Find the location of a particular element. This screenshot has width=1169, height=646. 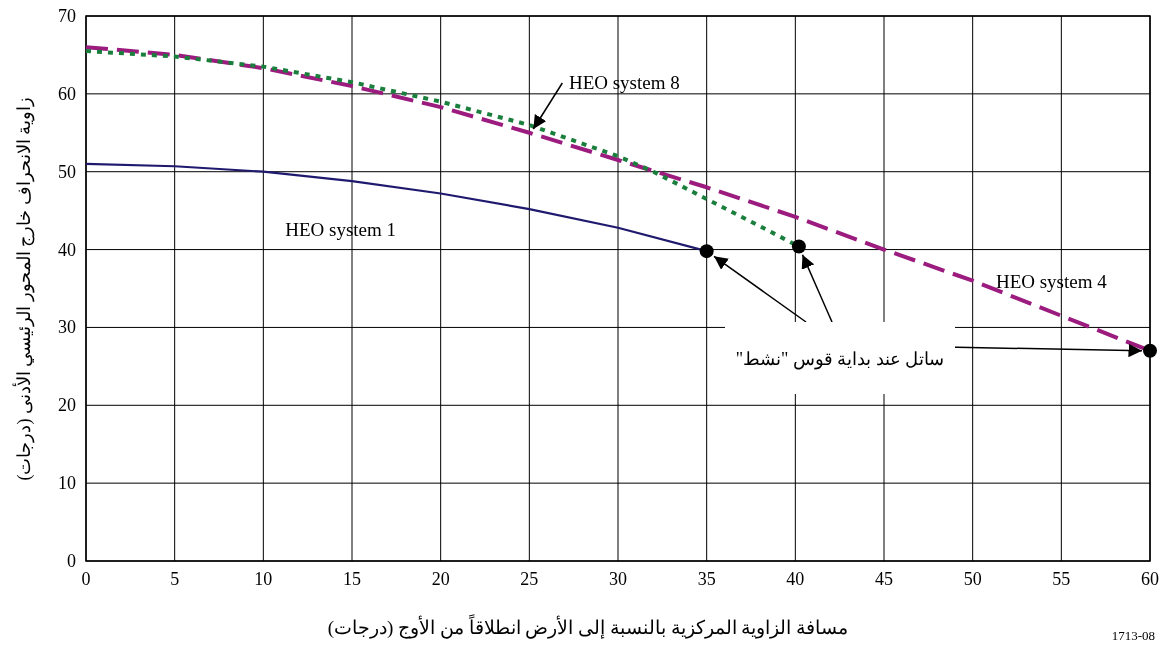

x-tick-label: 25 is located at coordinates (529, 579).